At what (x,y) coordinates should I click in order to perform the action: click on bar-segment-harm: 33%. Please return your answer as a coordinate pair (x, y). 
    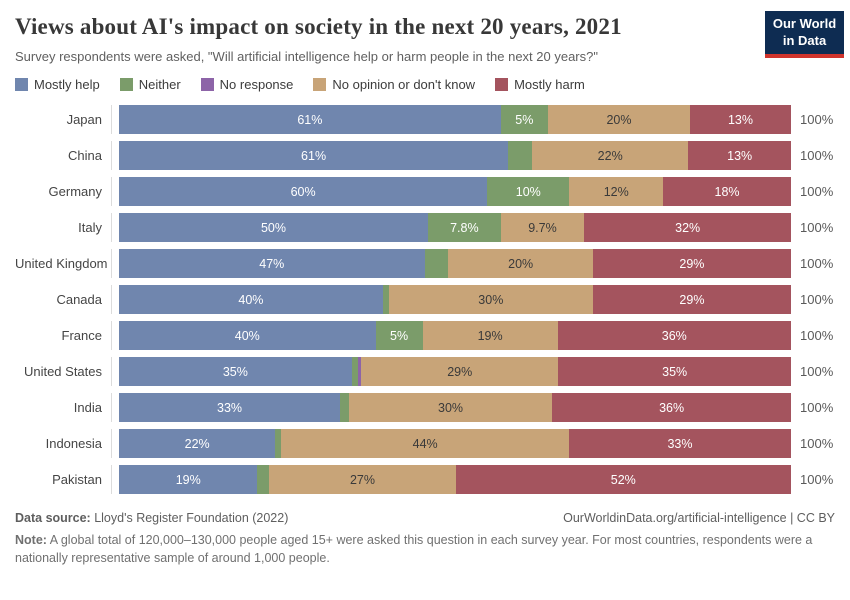
    Looking at the image, I should click on (679, 443).